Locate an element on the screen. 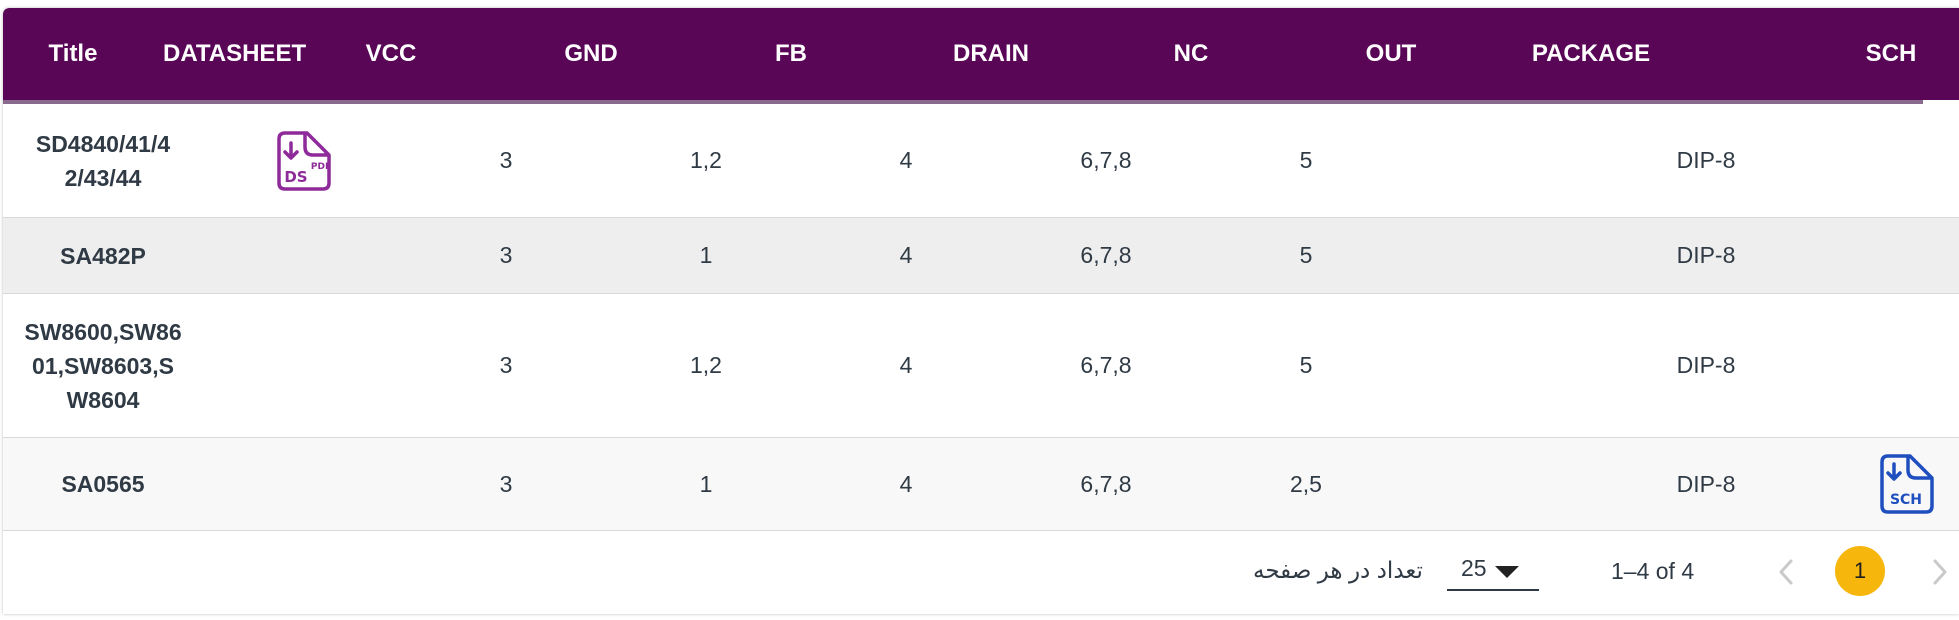  row-title: SD4840/41/4 2/43/44 is located at coordinates (103, 160).